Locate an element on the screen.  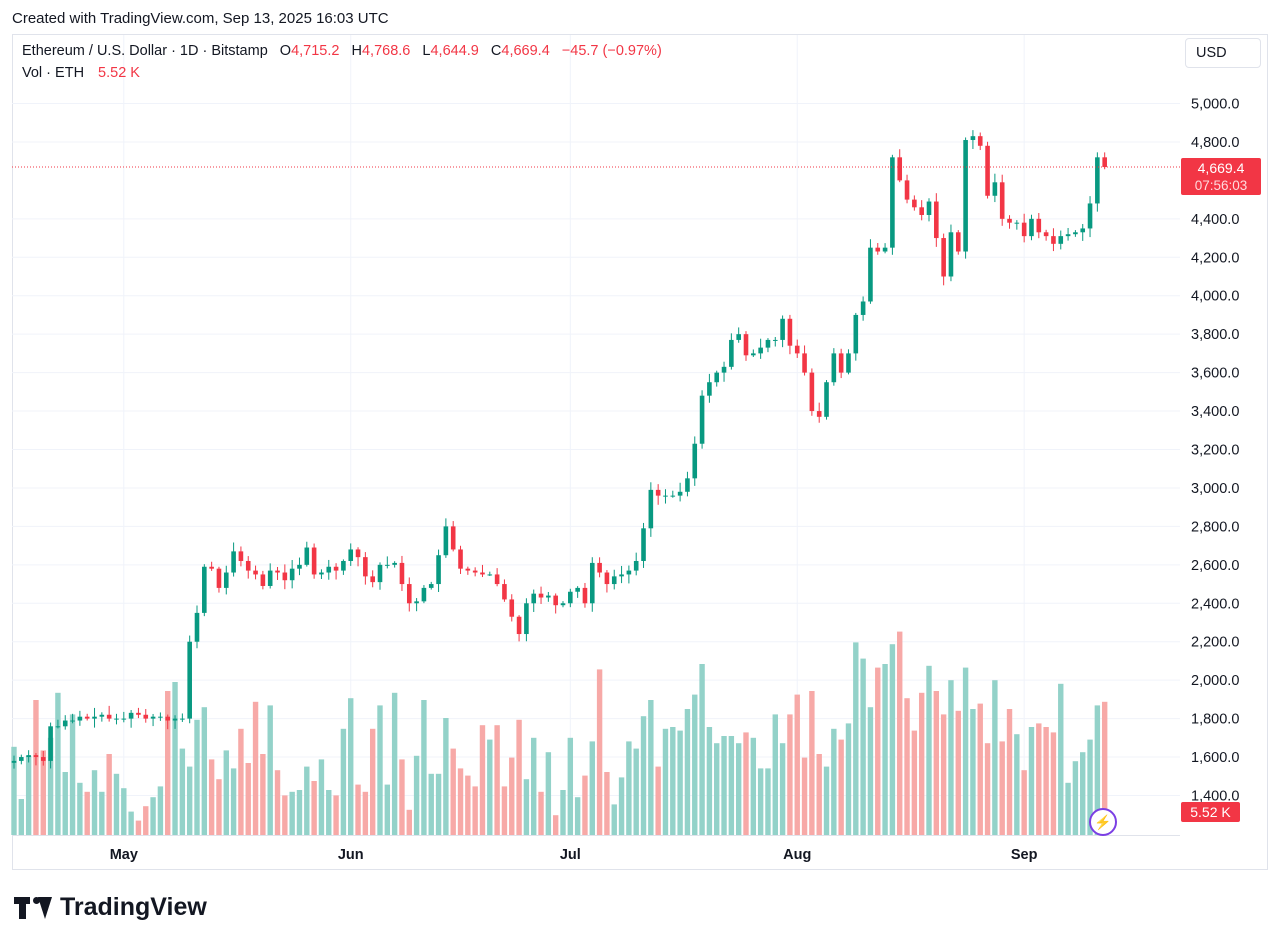
open-value: 4,715.2 is located at coordinates (315, 51).